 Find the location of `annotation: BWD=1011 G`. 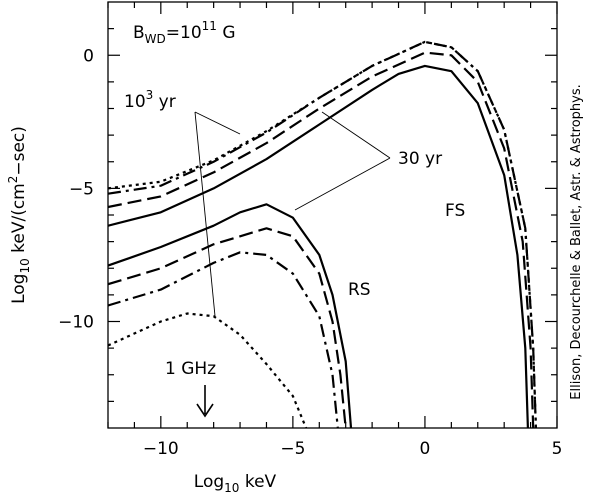

annotation: BWD=1011 G is located at coordinates (184, 32).